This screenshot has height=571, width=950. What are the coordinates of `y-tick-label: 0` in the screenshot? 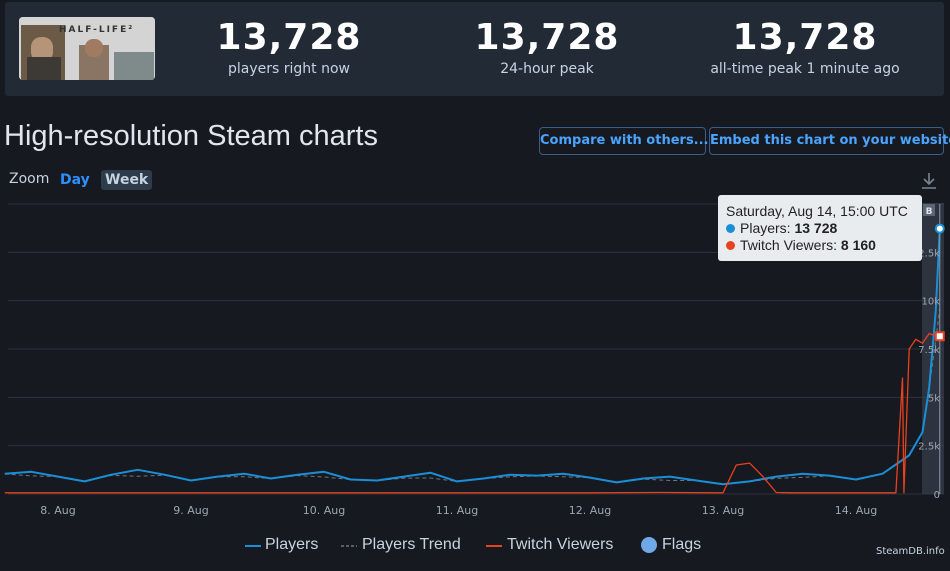 It's located at (937, 495).